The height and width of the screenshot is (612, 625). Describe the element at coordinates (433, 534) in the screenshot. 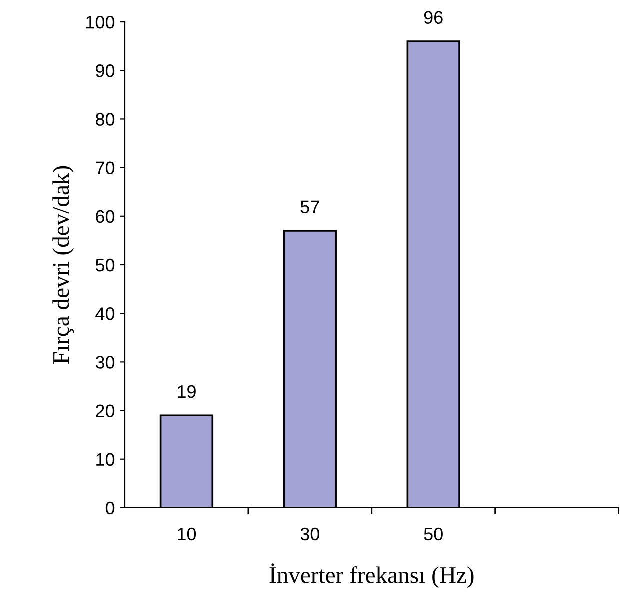

I see `x-tick-label: 50` at that location.